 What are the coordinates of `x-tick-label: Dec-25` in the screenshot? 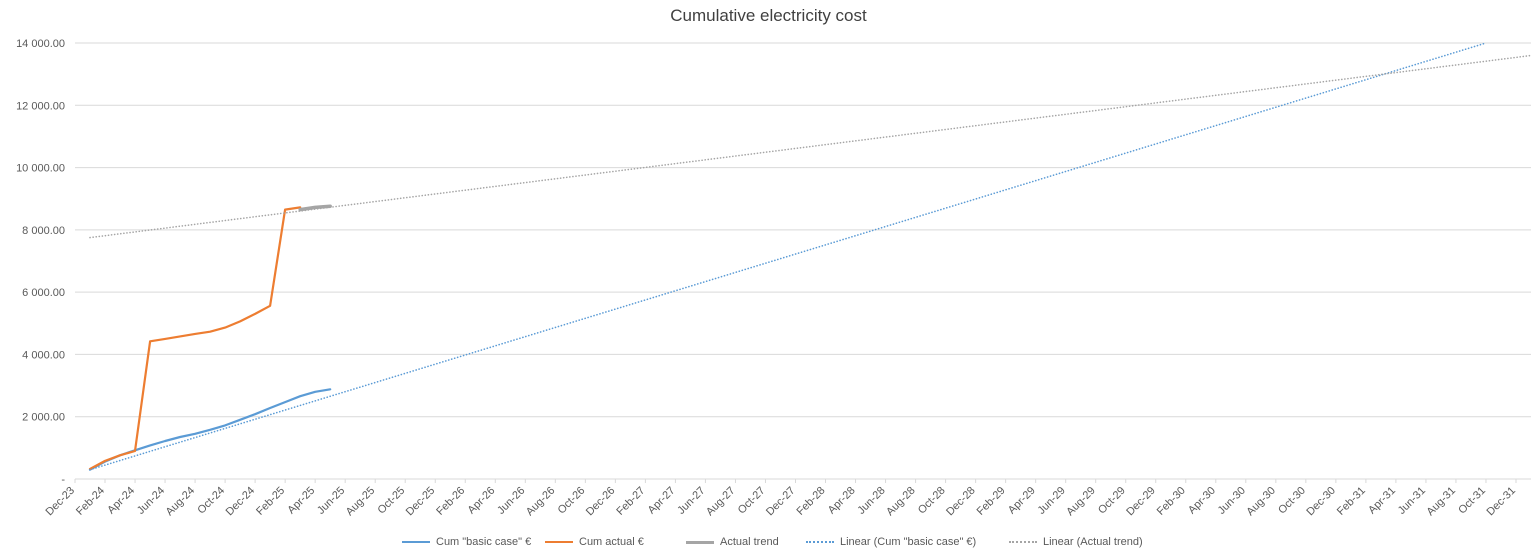 It's located at (421, 502).